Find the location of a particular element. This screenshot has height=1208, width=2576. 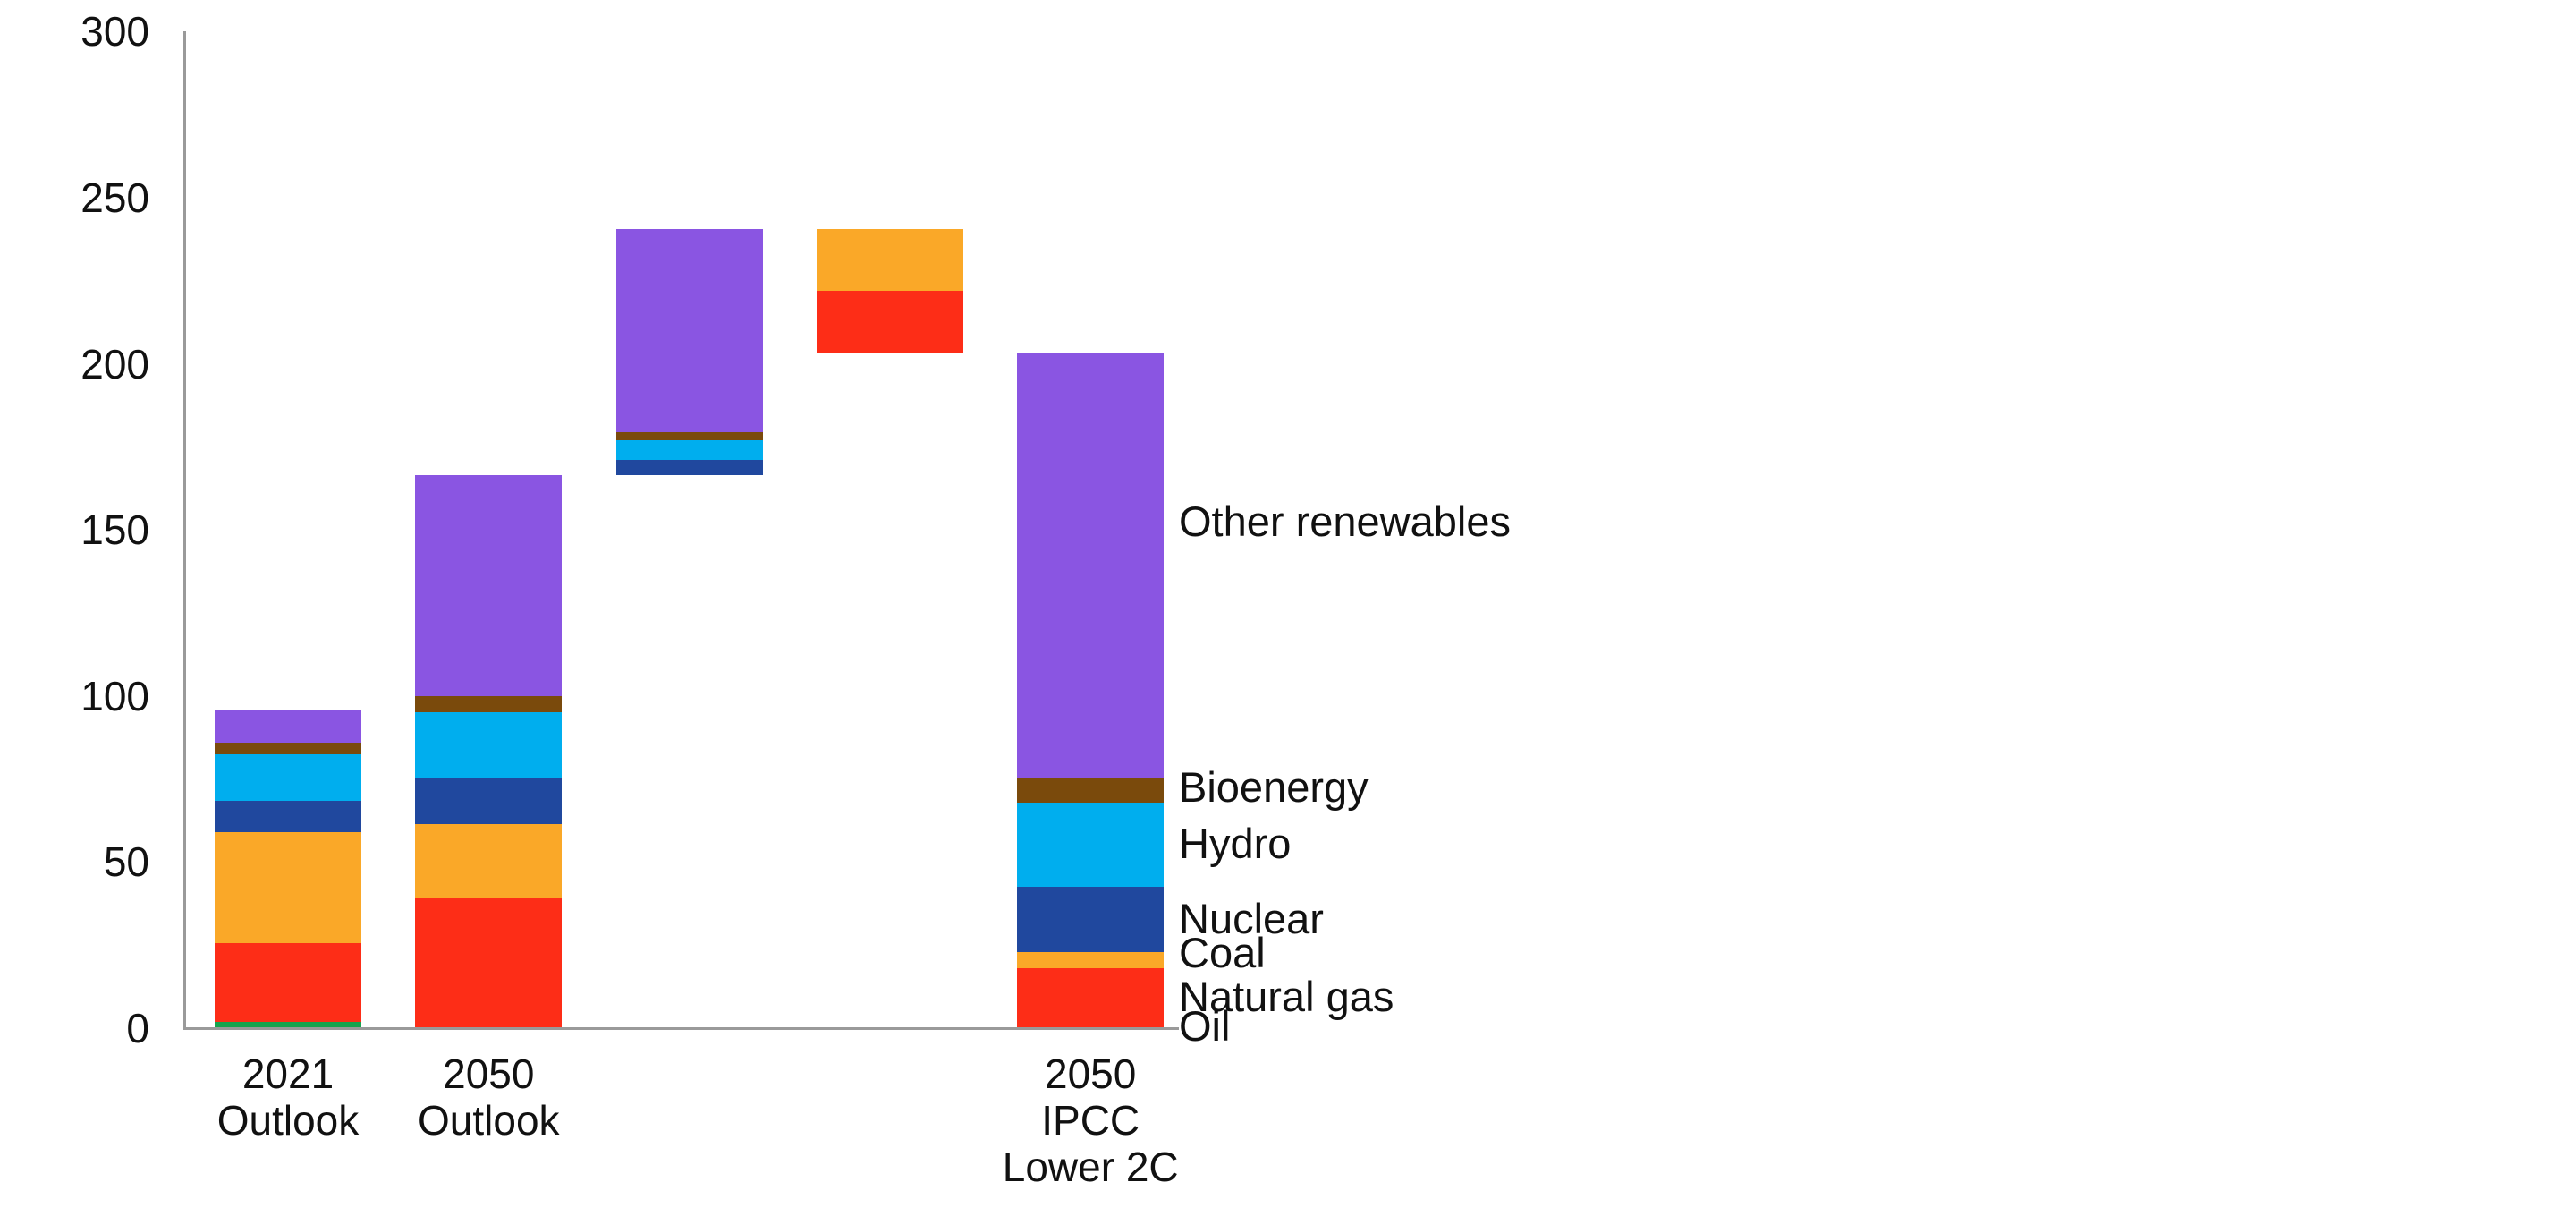

y-tick-label: 300 is located at coordinates (114, 31).